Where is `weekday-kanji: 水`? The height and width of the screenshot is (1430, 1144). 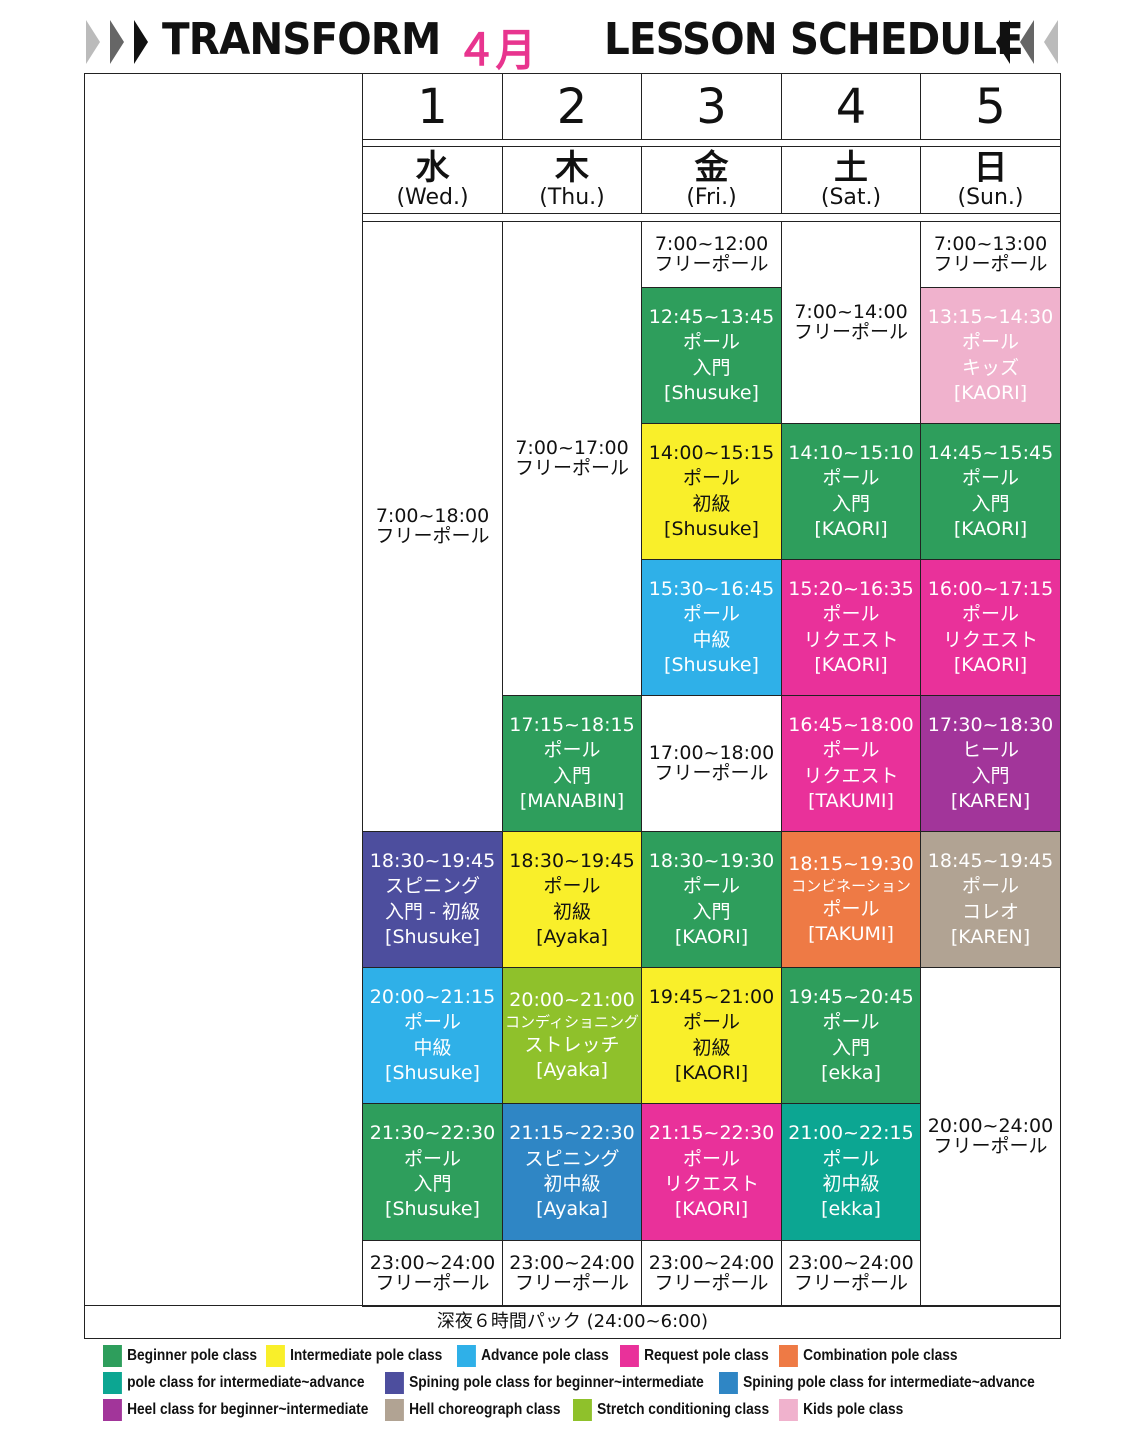 weekday-kanji: 水 is located at coordinates (432, 167).